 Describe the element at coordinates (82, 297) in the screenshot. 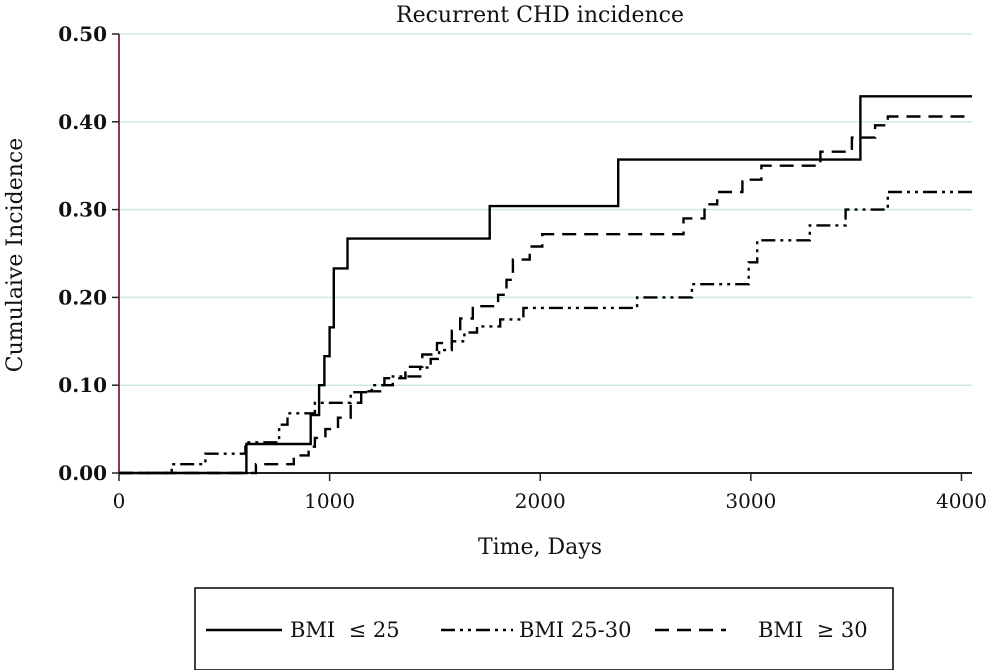

I see `y-tick-label-2: 0.20` at that location.